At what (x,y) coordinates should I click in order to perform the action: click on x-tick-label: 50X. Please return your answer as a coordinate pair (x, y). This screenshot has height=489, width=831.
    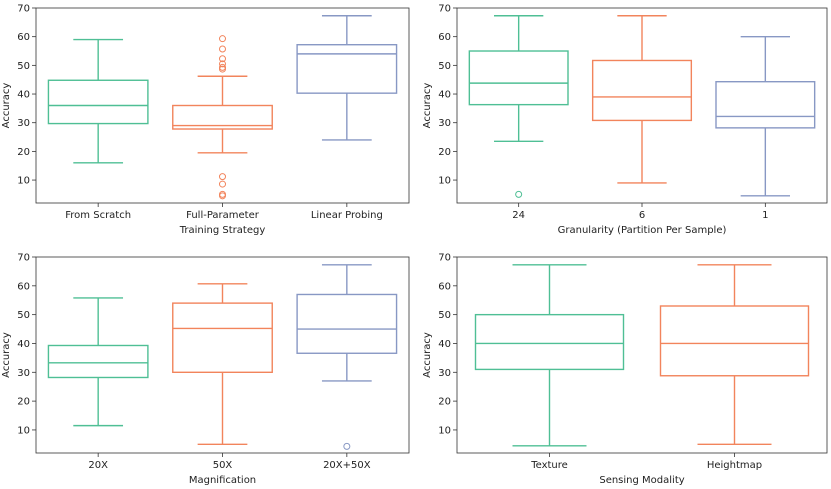
    Looking at the image, I should click on (223, 465).